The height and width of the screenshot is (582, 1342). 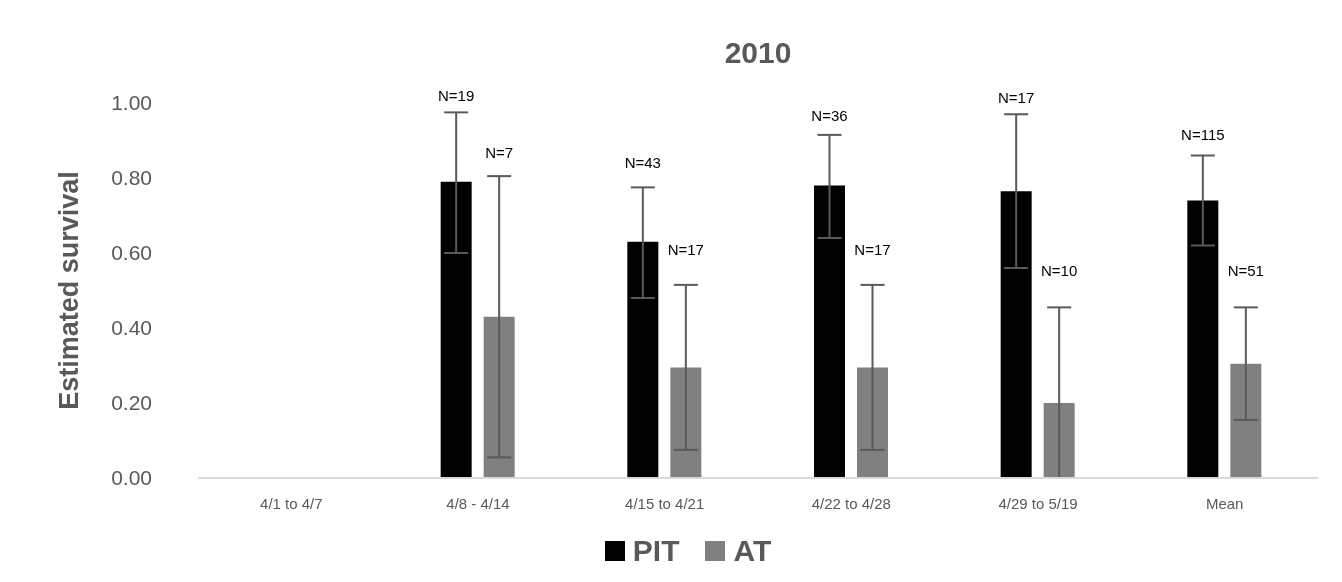 What do you see at coordinates (829, 116) in the screenshot?
I see `annotation: N=36` at bounding box center [829, 116].